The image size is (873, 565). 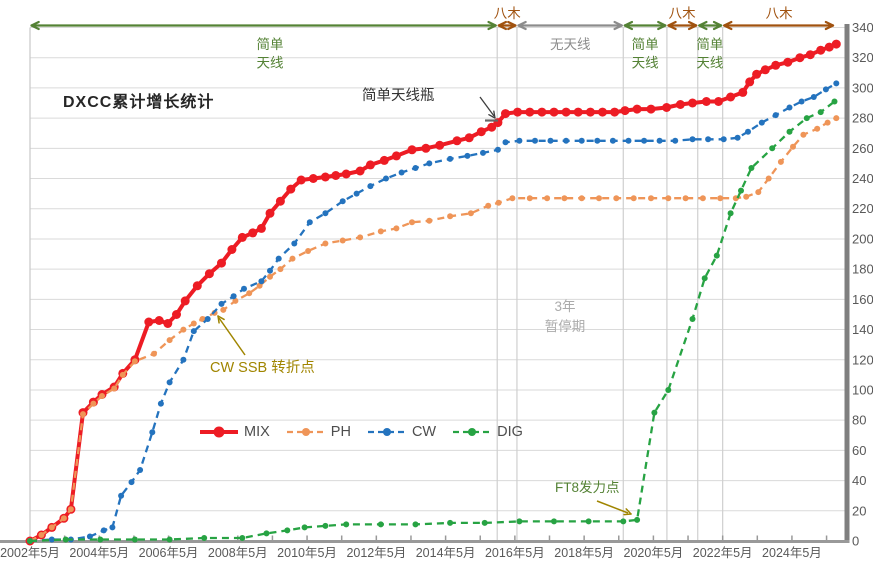 I want to click on y-tick-label: 80, so click(x=859, y=420).